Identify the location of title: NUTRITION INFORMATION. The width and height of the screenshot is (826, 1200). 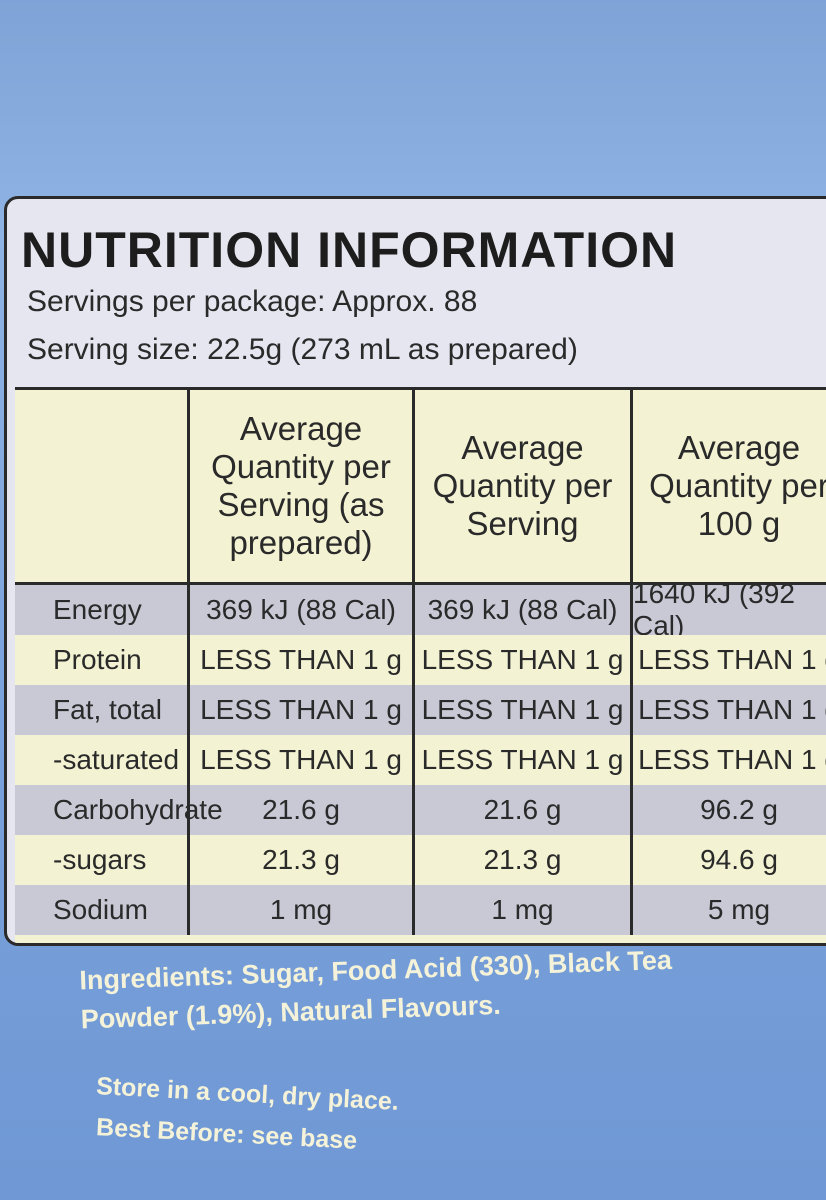
(349, 250).